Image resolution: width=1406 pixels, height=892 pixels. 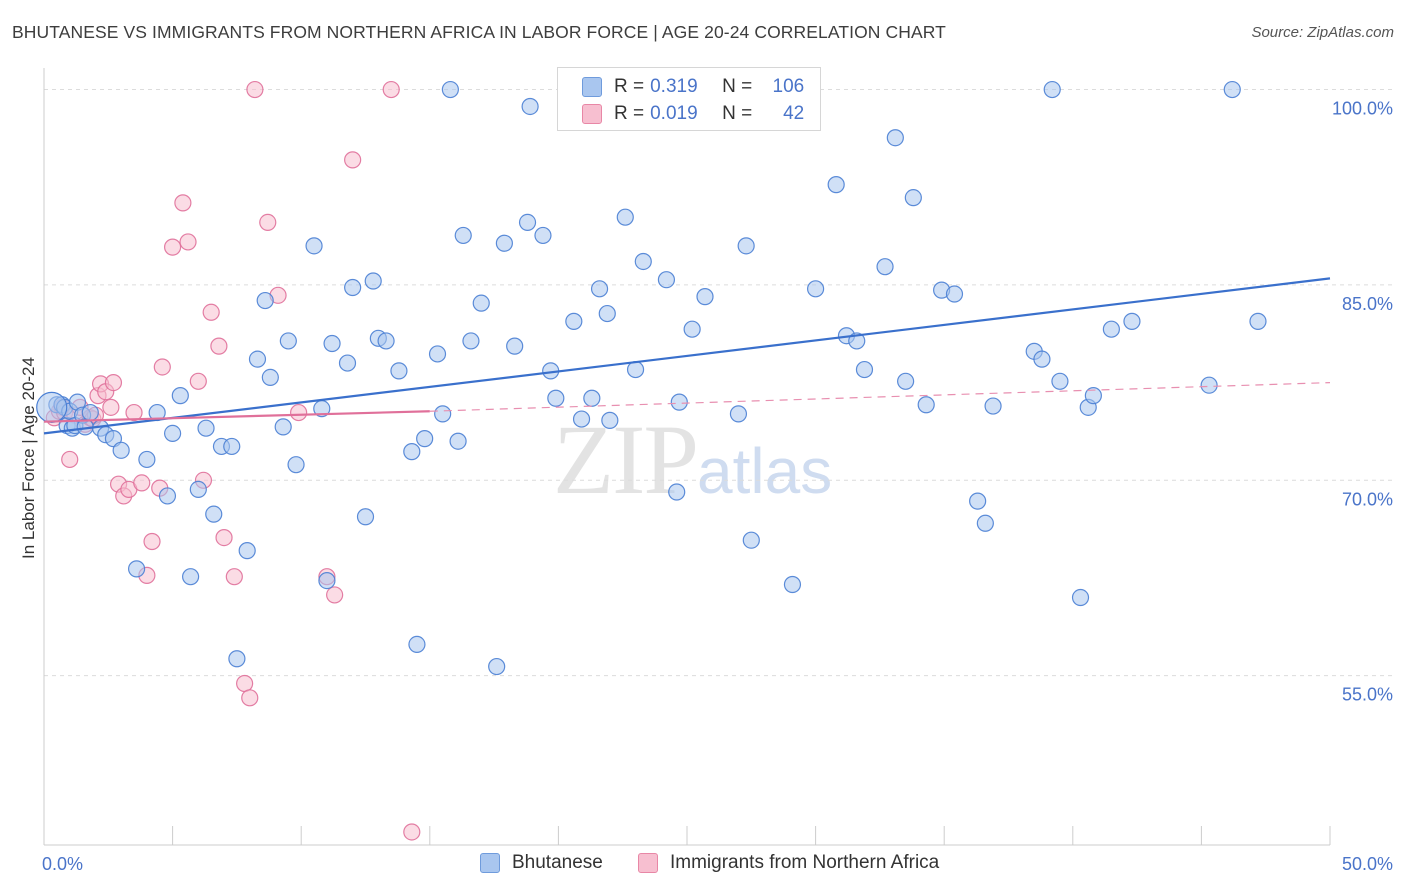 I want to click on legend-r-label: R =, so click(x=629, y=113).